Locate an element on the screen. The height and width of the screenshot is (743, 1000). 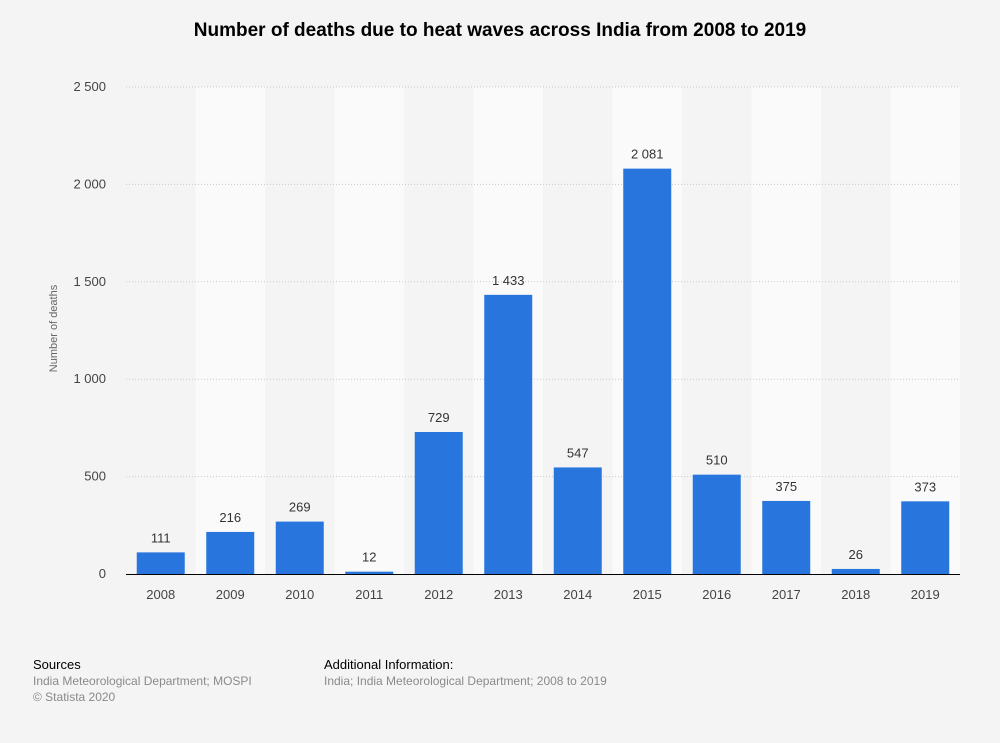
bar-2016 is located at coordinates (716, 524).